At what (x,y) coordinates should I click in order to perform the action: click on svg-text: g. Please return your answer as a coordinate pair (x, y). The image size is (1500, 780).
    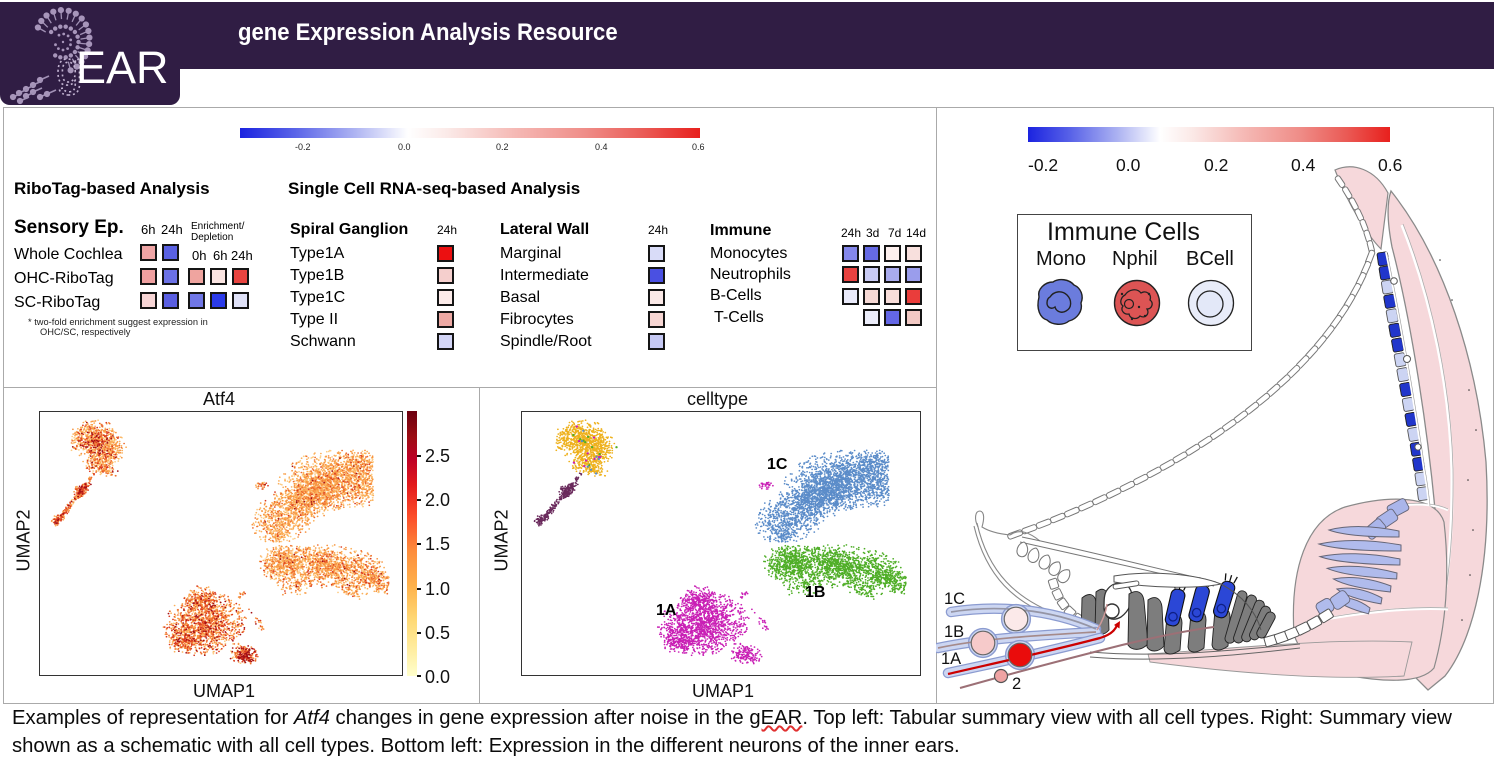
    Looking at the image, I should click on (69, 69).